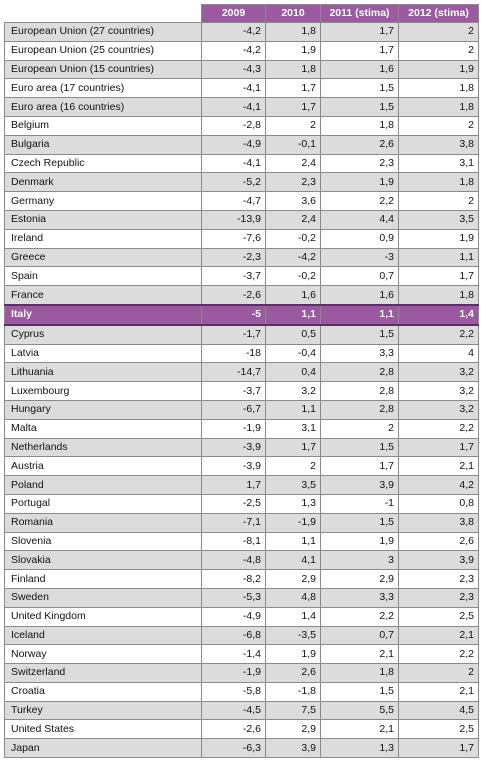 The width and height of the screenshot is (485, 763). Describe the element at coordinates (359, 334) in the screenshot. I see `value-cell-2011: 1,5` at that location.